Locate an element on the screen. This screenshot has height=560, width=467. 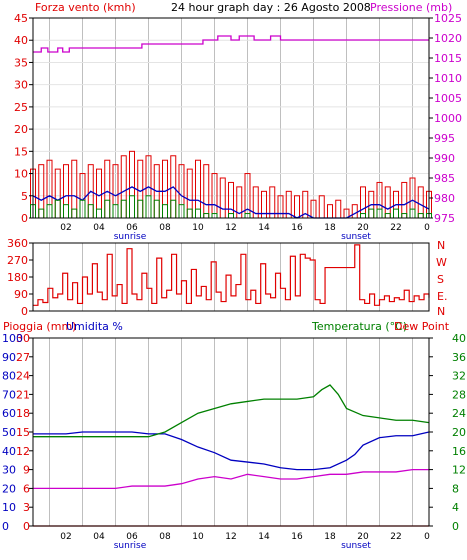
temperature-tick-label: 40 is located at coordinates (459, 338).